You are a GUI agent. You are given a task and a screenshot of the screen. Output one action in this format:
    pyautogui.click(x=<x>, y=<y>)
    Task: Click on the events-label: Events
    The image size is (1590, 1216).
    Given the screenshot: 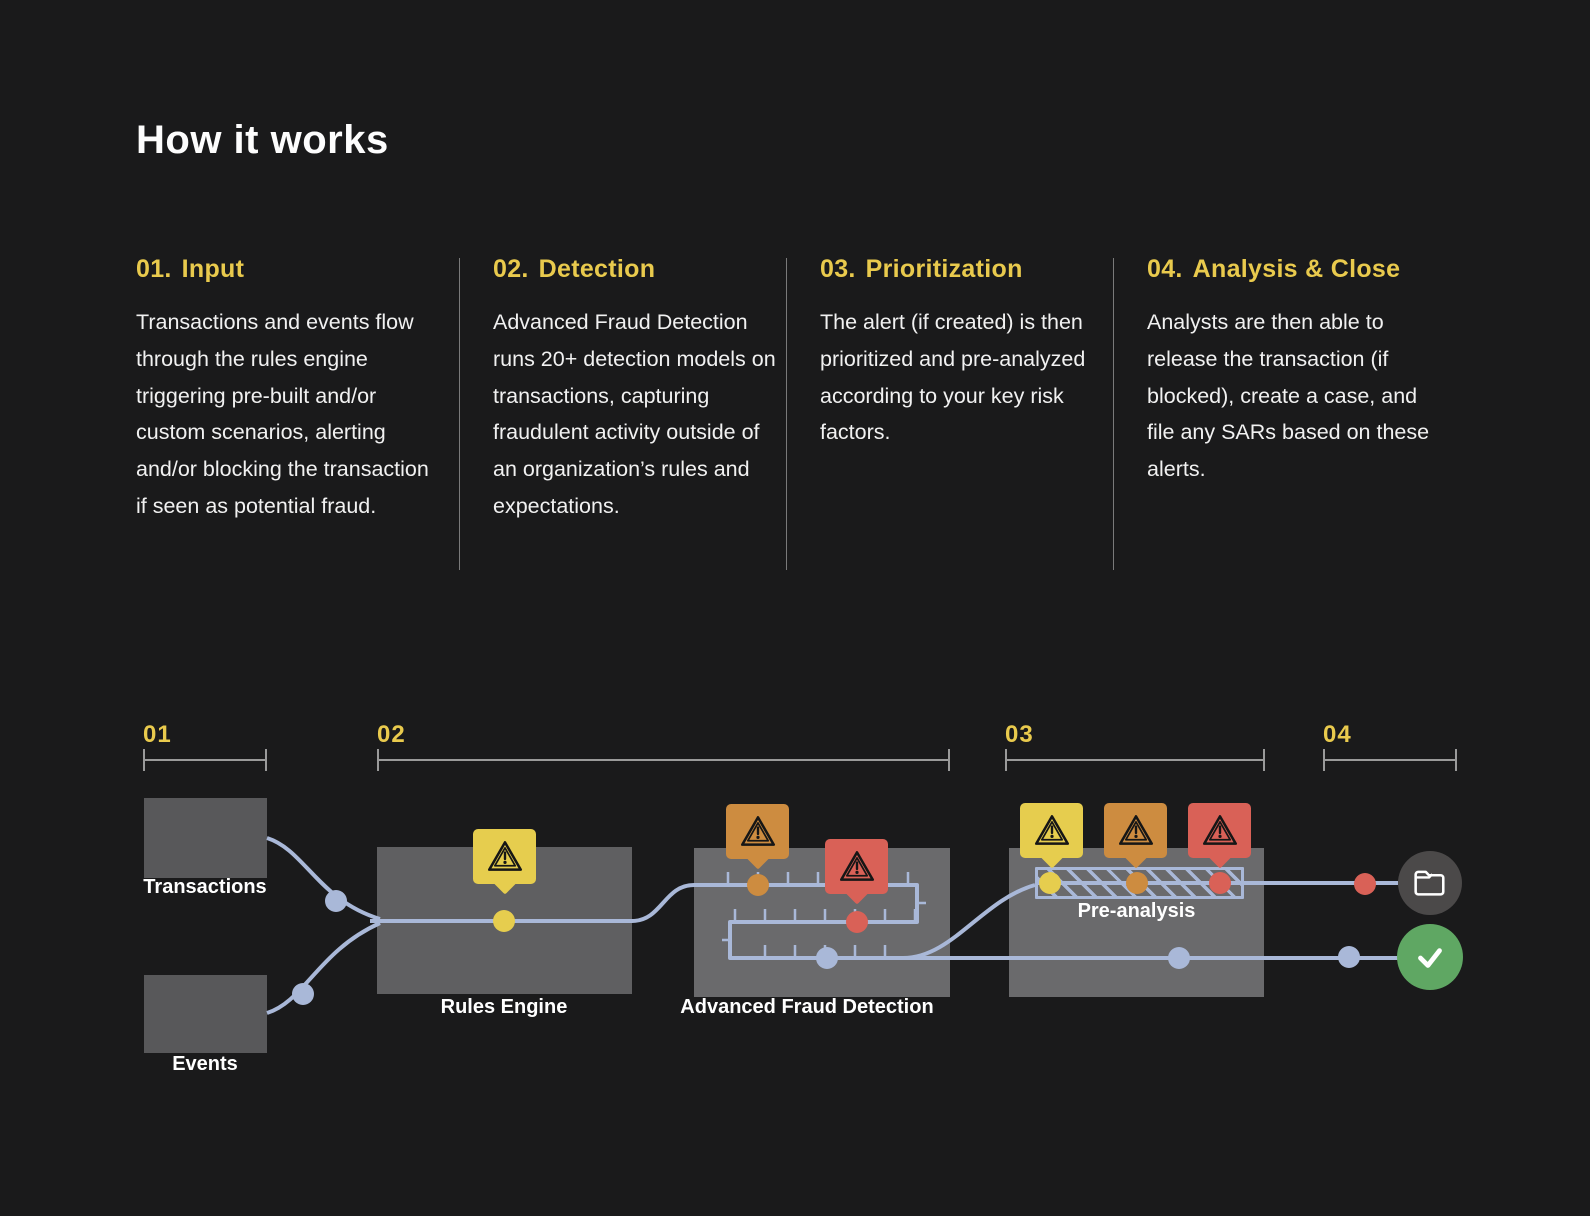 What is the action you would take?
    pyautogui.click(x=205, y=1064)
    